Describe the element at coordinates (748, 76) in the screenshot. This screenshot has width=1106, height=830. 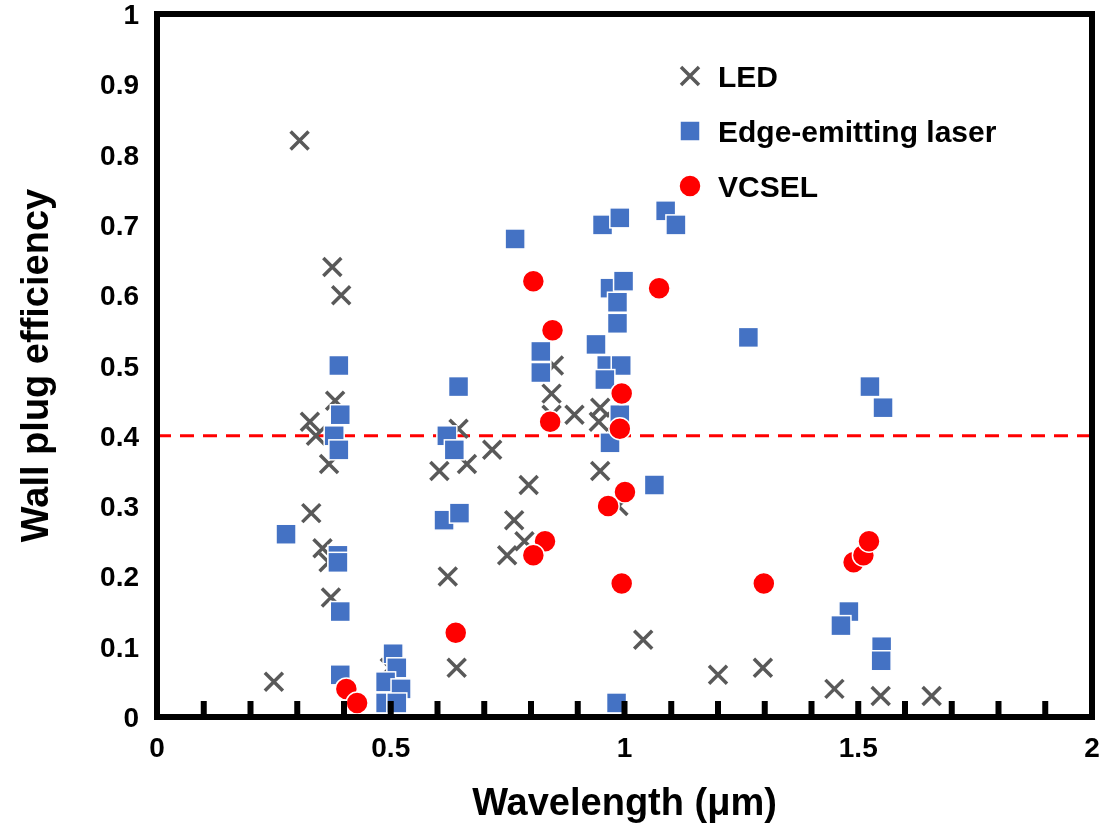
I see `legend-label: LED` at that location.